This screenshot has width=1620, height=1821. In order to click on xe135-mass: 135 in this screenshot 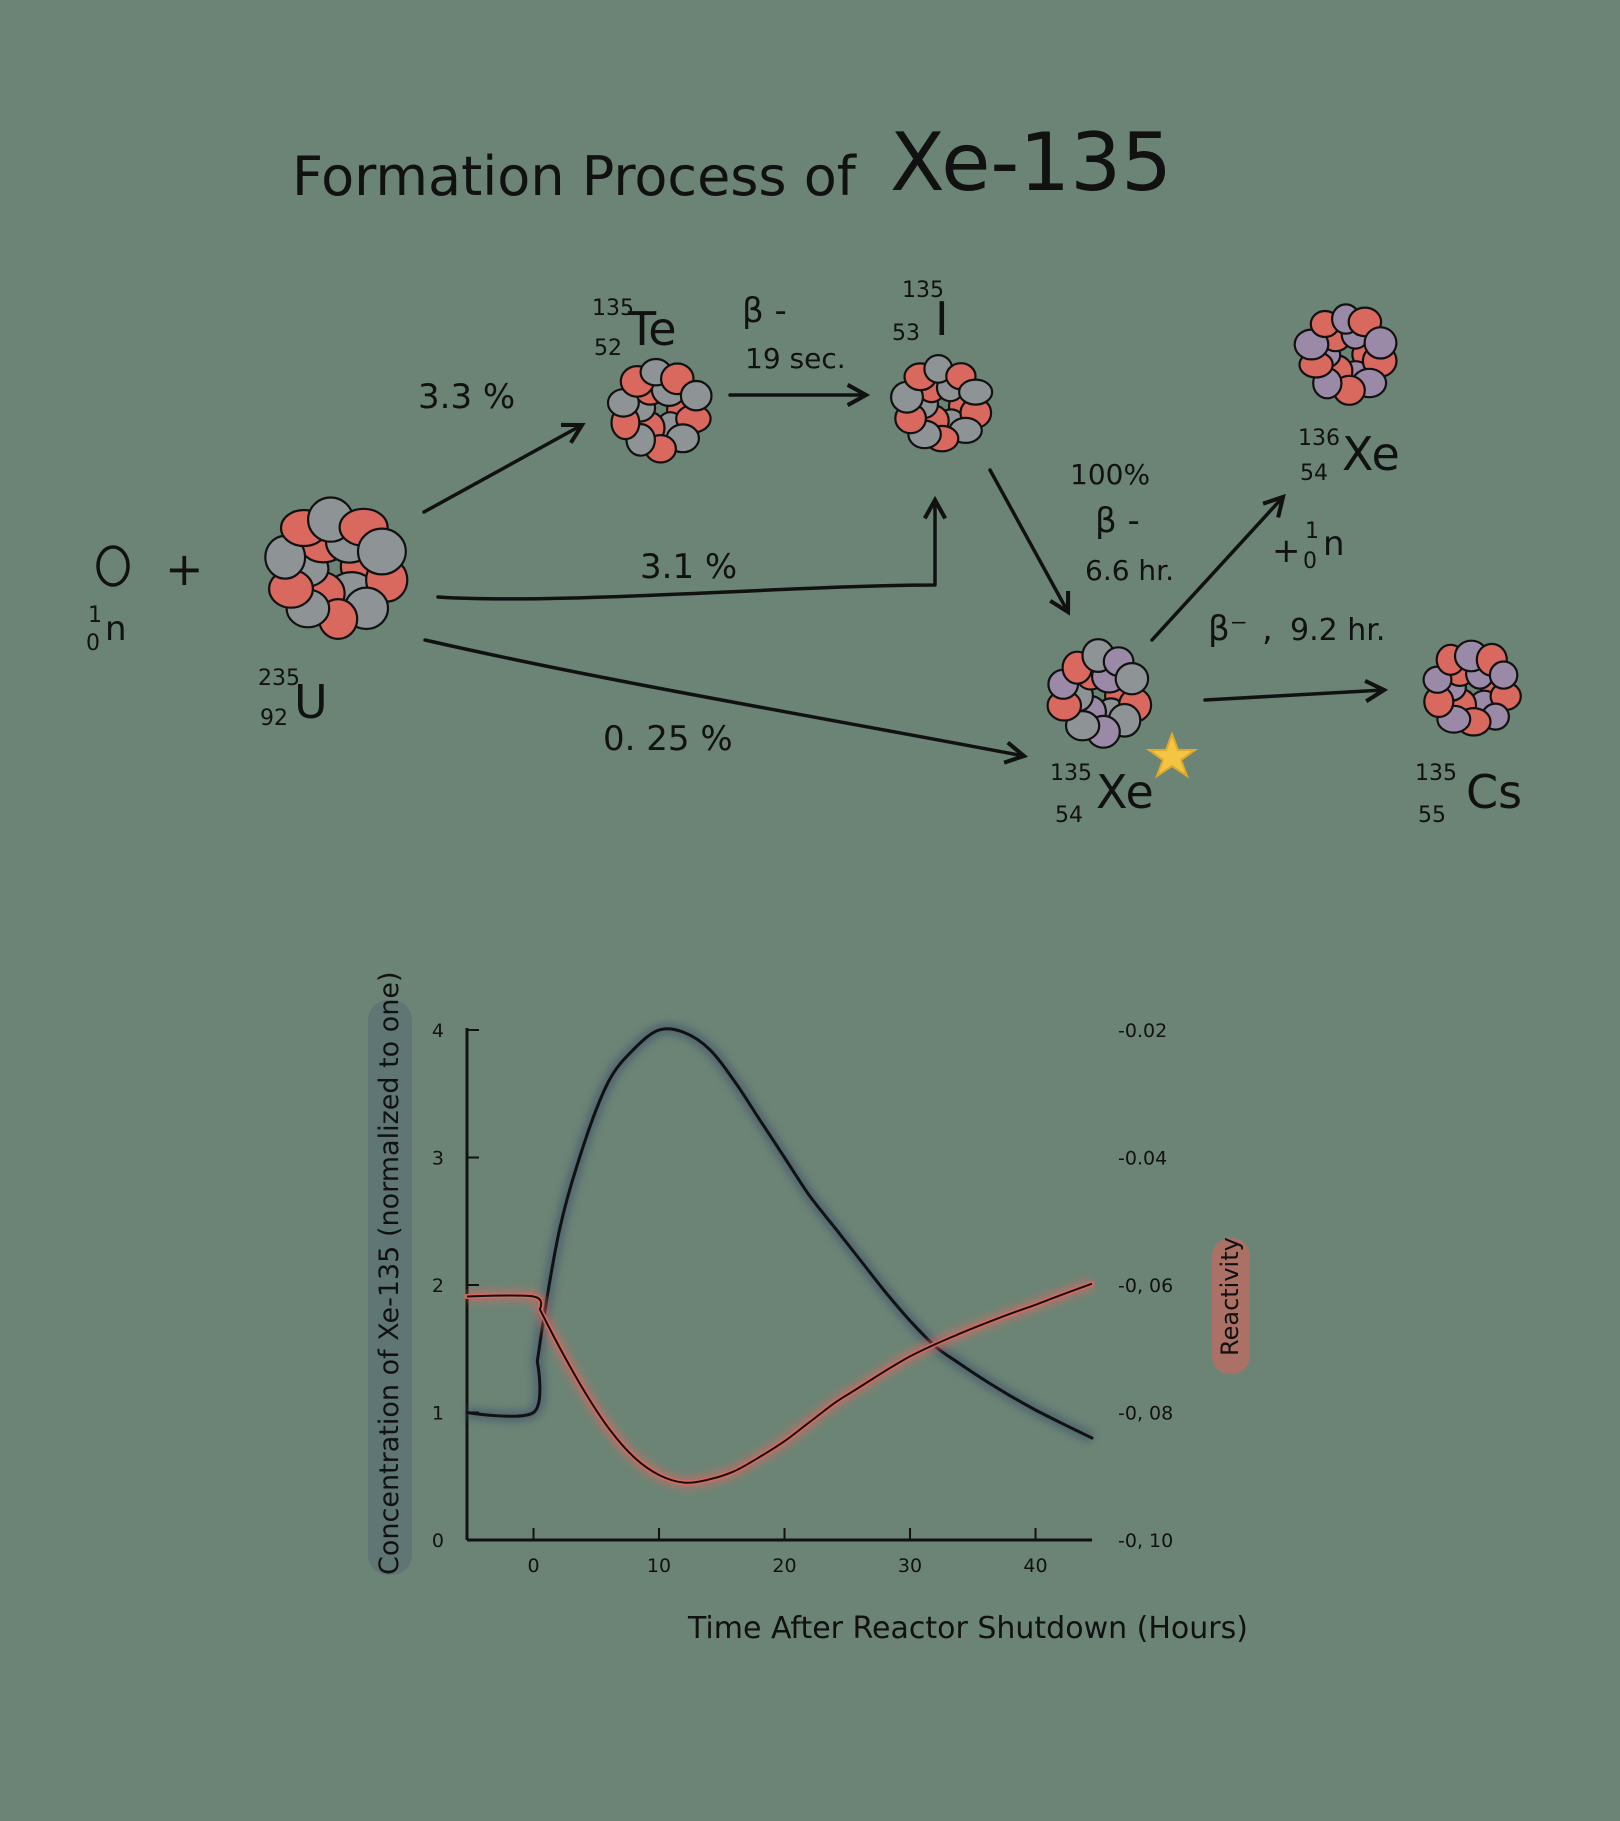, I will do `click(1071, 773)`.